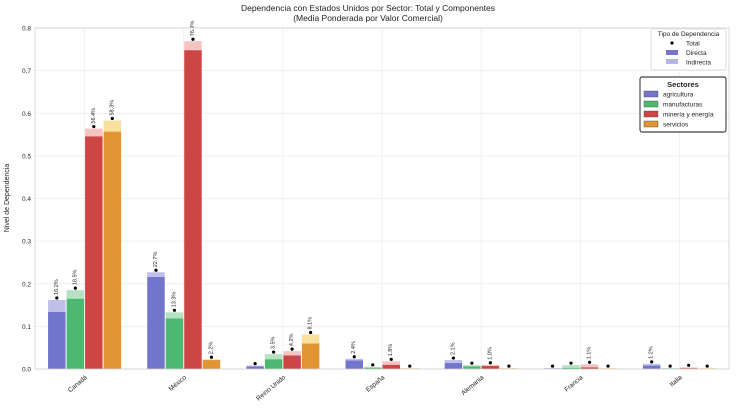 The height and width of the screenshot is (413, 736). I want to click on data-label: 1.1%, so click(590, 353).